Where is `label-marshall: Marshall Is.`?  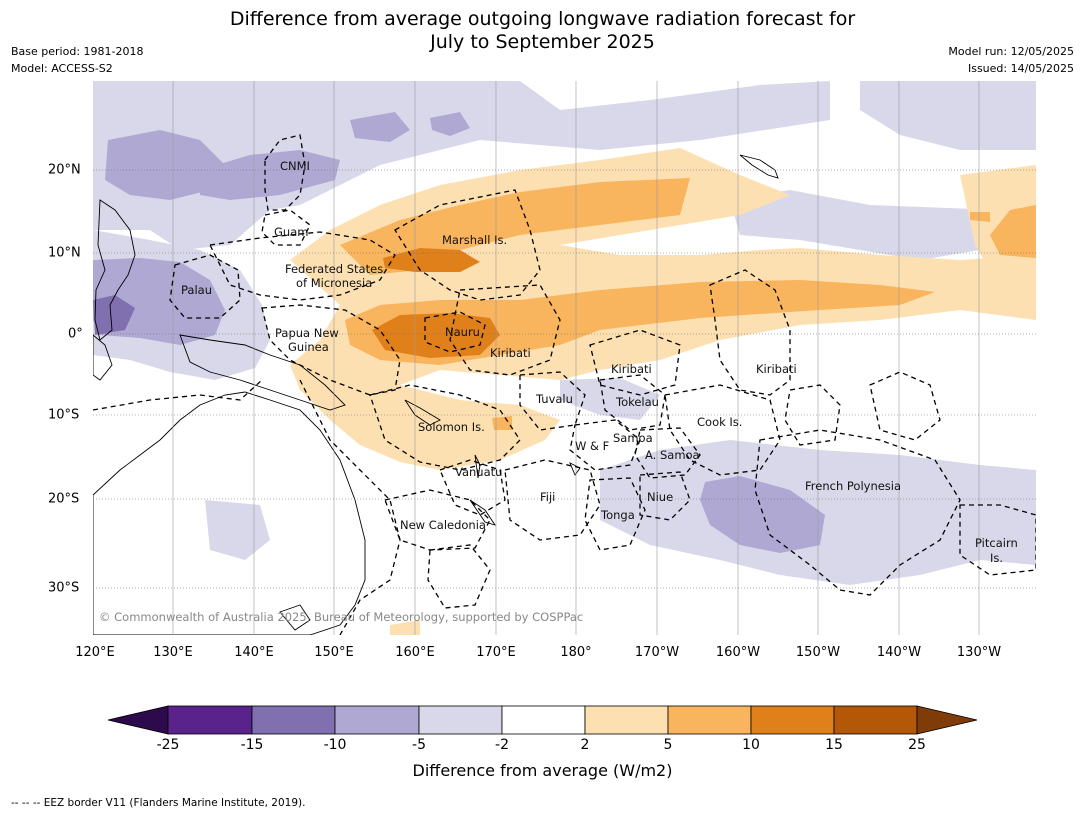
label-marshall: Marshall Is. is located at coordinates (474, 240).